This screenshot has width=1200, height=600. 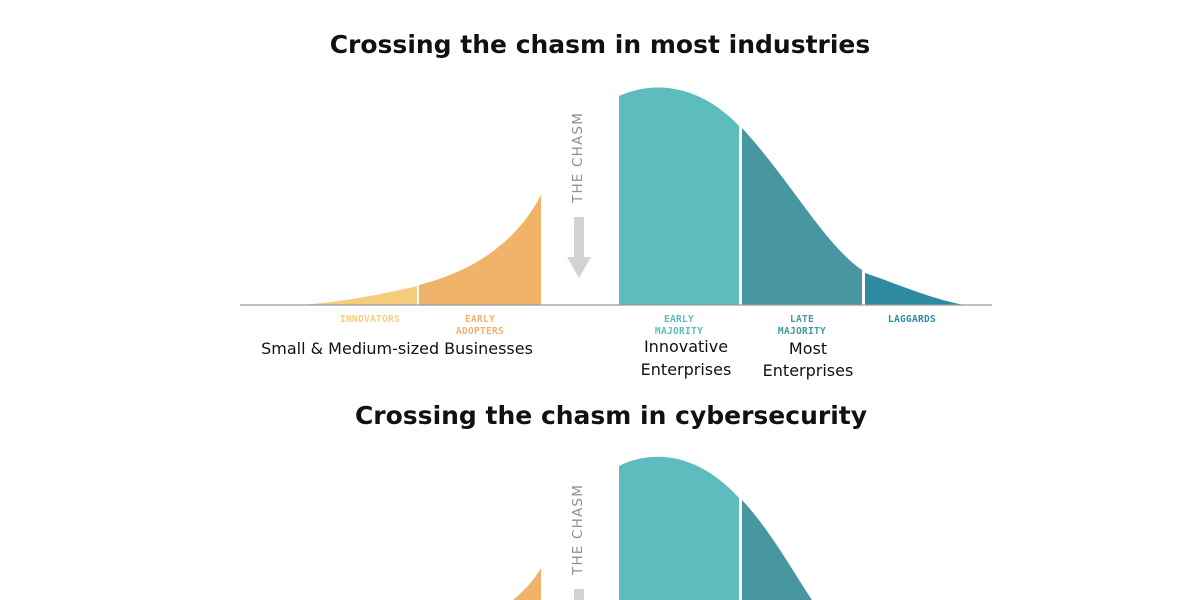 What do you see at coordinates (679, 319) in the screenshot?
I see `segment-label-early-majority-1: EARLY` at bounding box center [679, 319].